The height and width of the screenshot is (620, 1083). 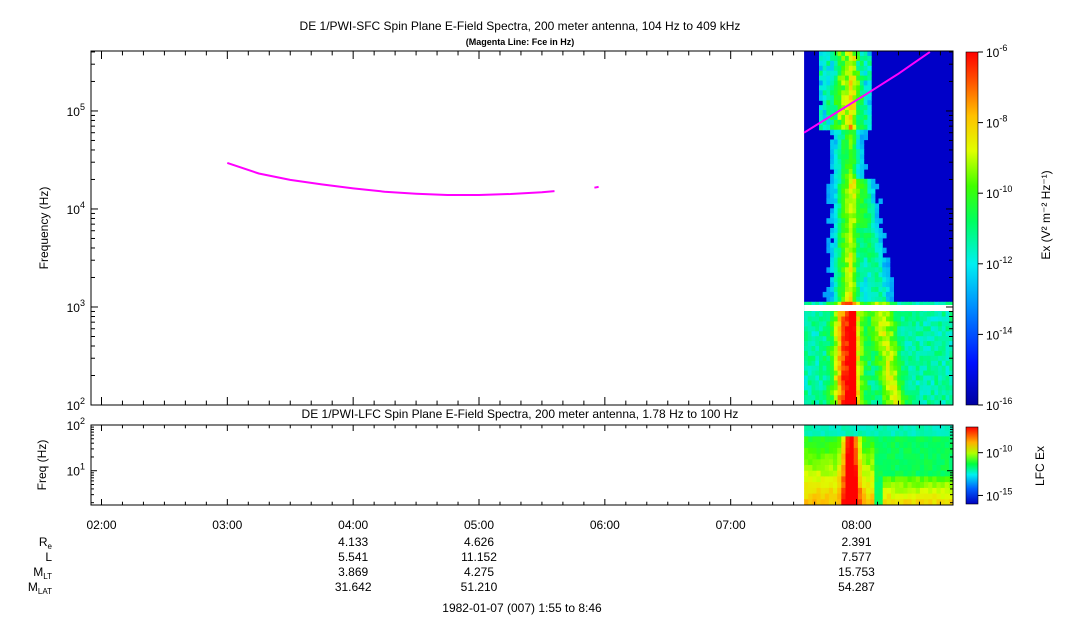 I want to click on lfc-y-tick-label: 101, so click(x=76, y=470).